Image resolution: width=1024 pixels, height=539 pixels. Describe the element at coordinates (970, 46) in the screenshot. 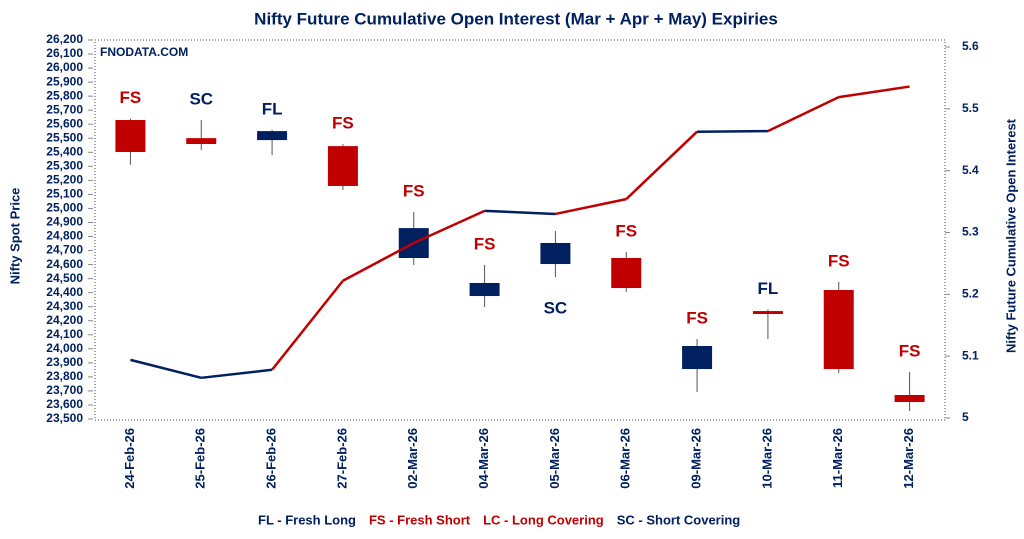

I see `y2-tick-label: 5.6` at that location.